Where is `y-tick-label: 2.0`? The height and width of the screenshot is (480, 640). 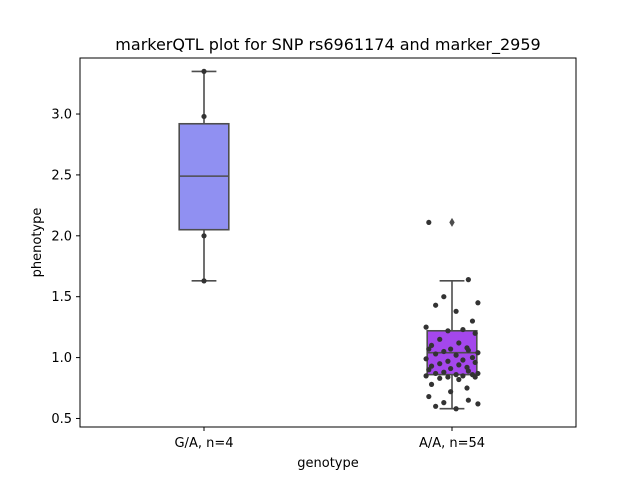 y-tick-label: 2.0 is located at coordinates (61, 236).